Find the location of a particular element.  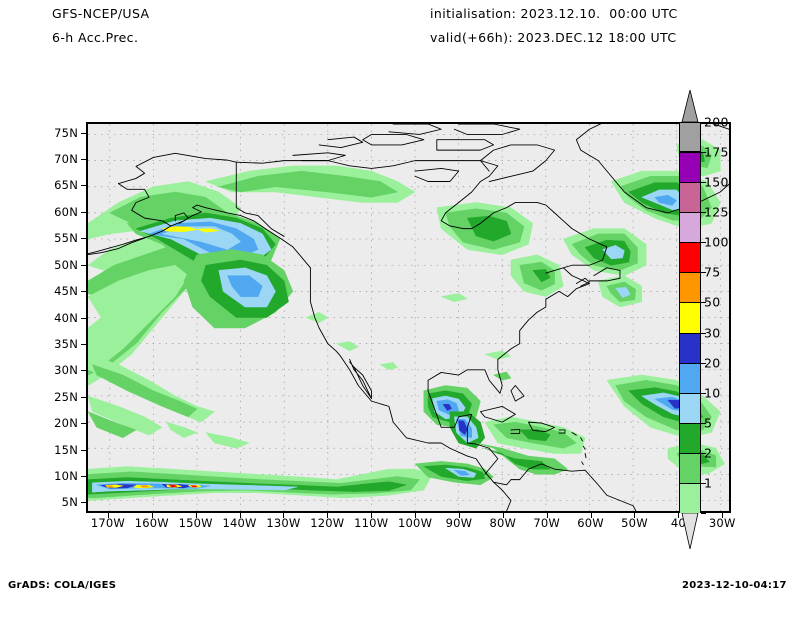

colorbar-label: 125 is located at coordinates (716, 212).